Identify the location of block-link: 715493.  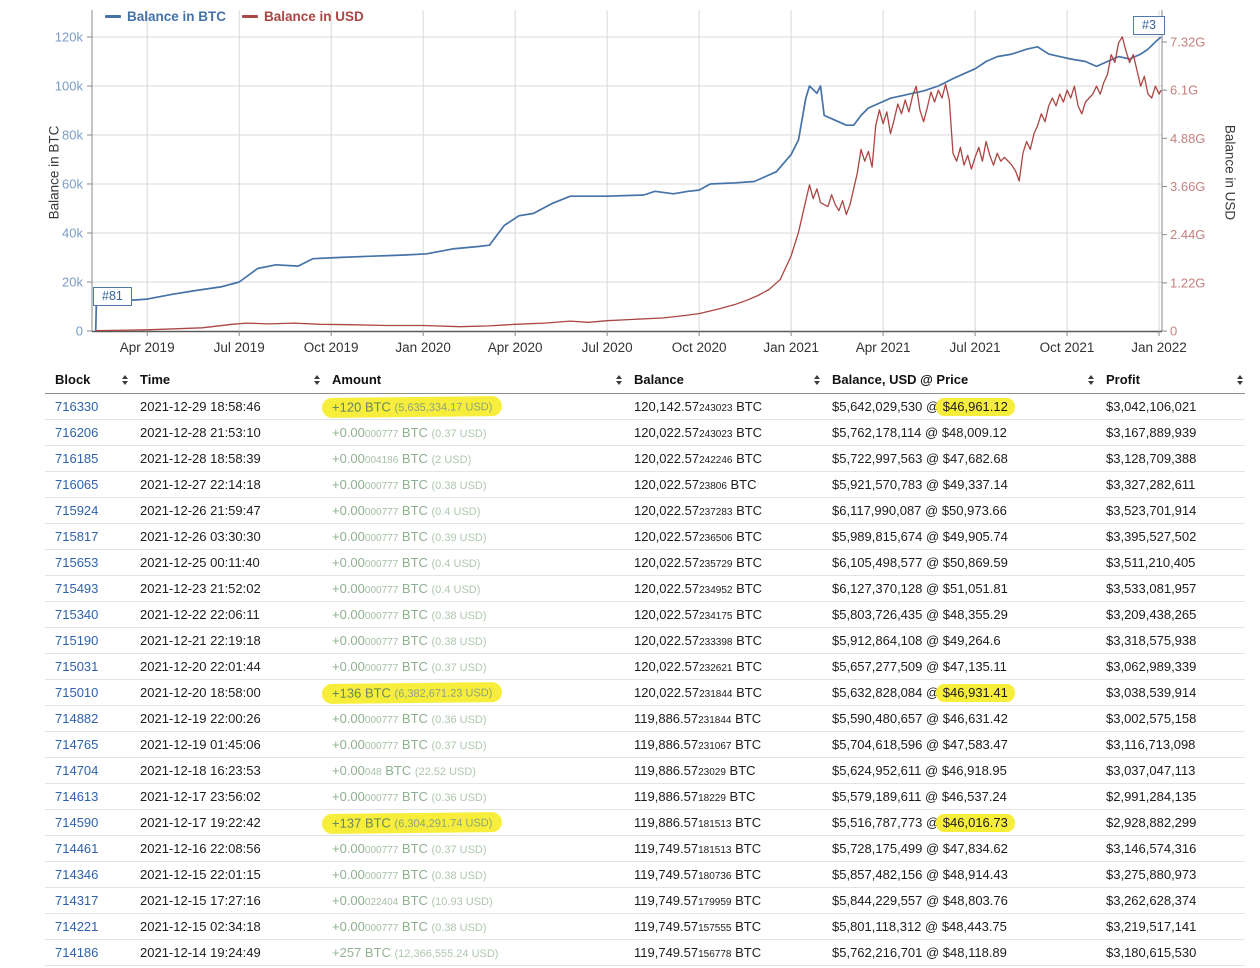
(77, 588).